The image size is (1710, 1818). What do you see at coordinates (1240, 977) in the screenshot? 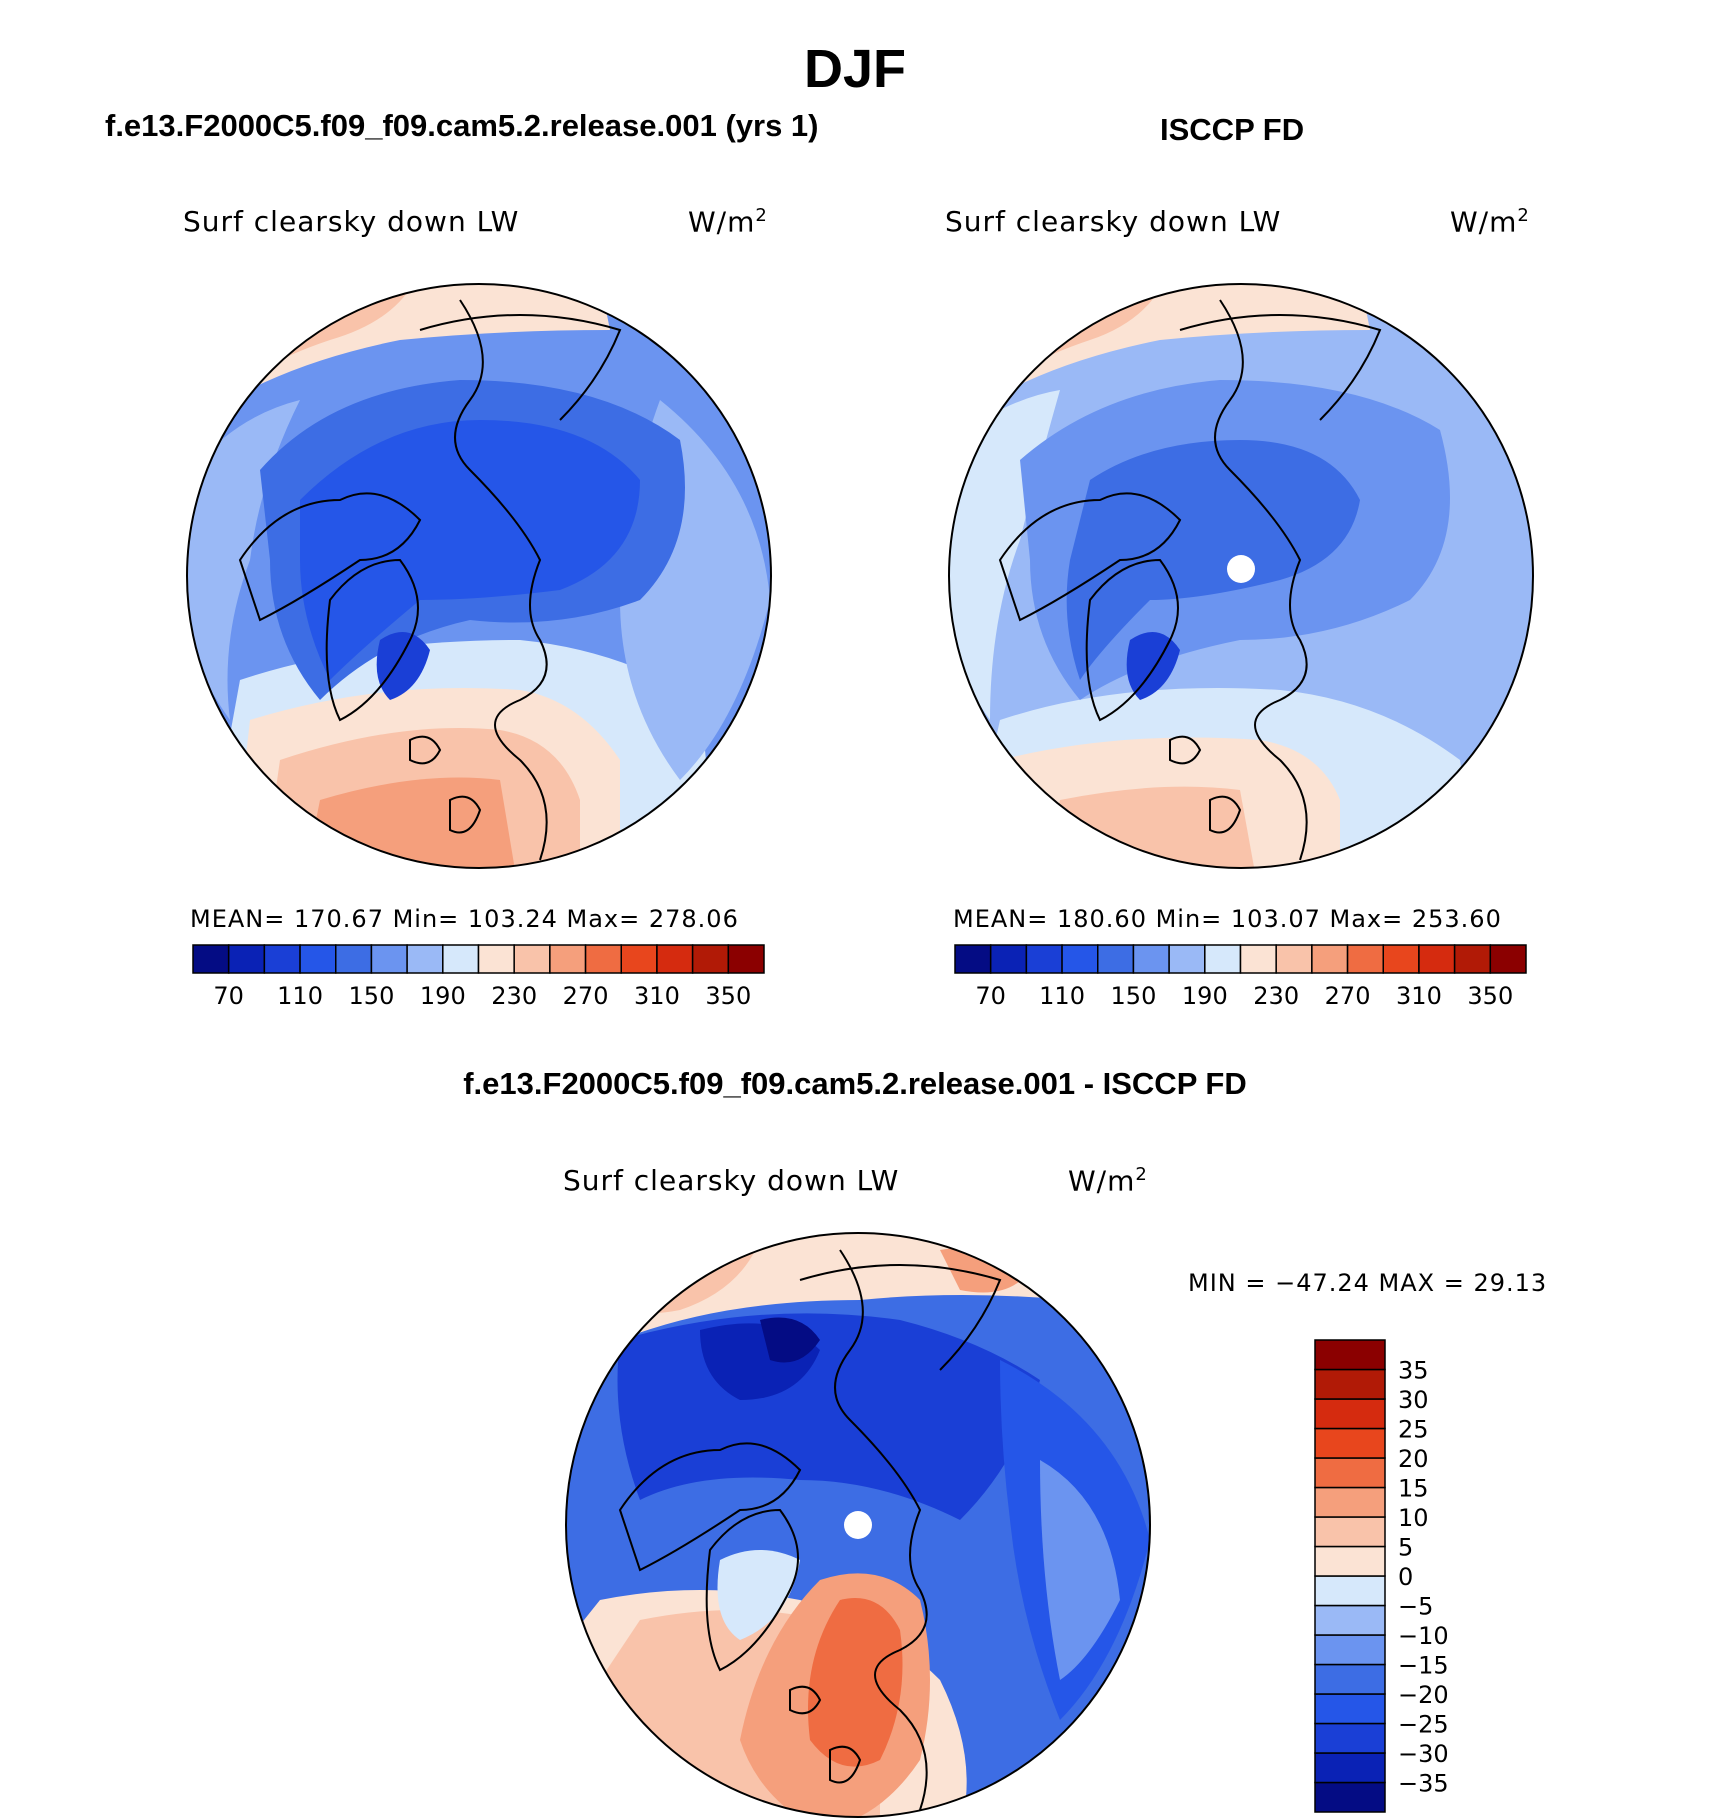
I see `colorbar-isccp: 70 110 150 190 230 270 310 350` at bounding box center [1240, 977].